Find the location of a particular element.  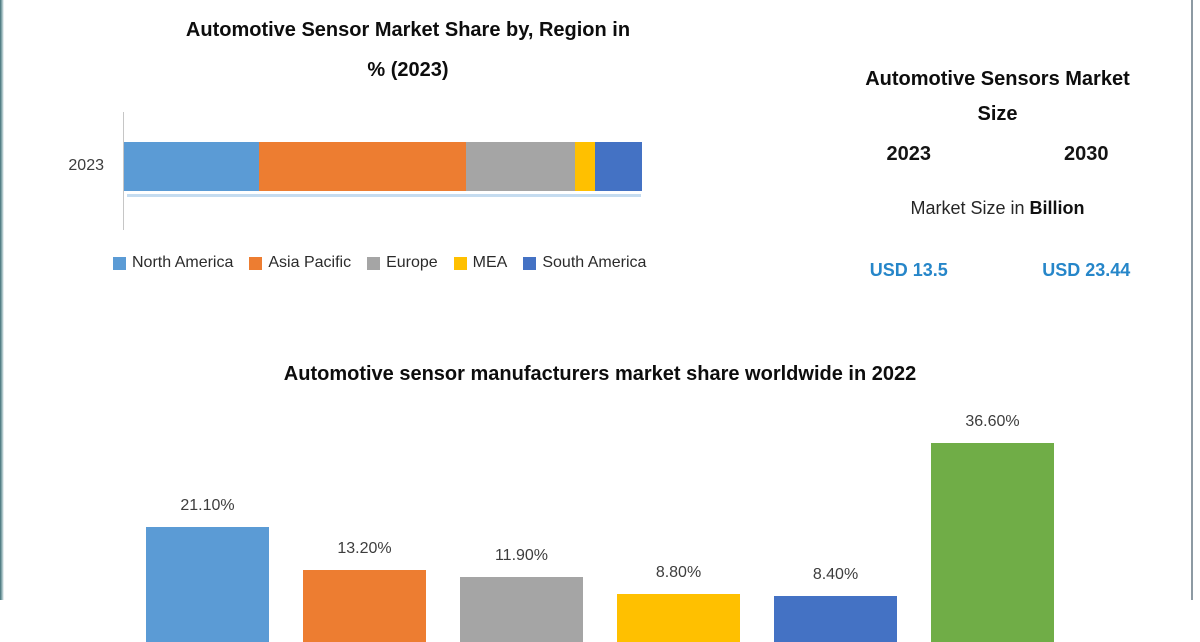

value-2023: USD 13.5 is located at coordinates (908, 270).